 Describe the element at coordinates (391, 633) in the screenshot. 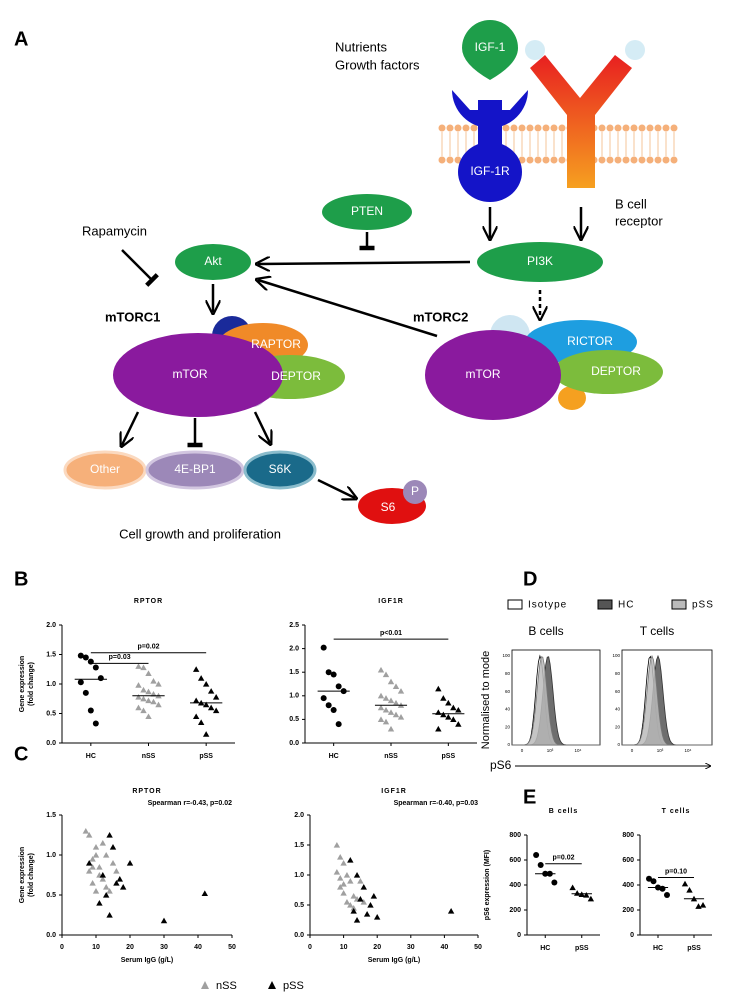

I see `p-value: p<0.01` at that location.